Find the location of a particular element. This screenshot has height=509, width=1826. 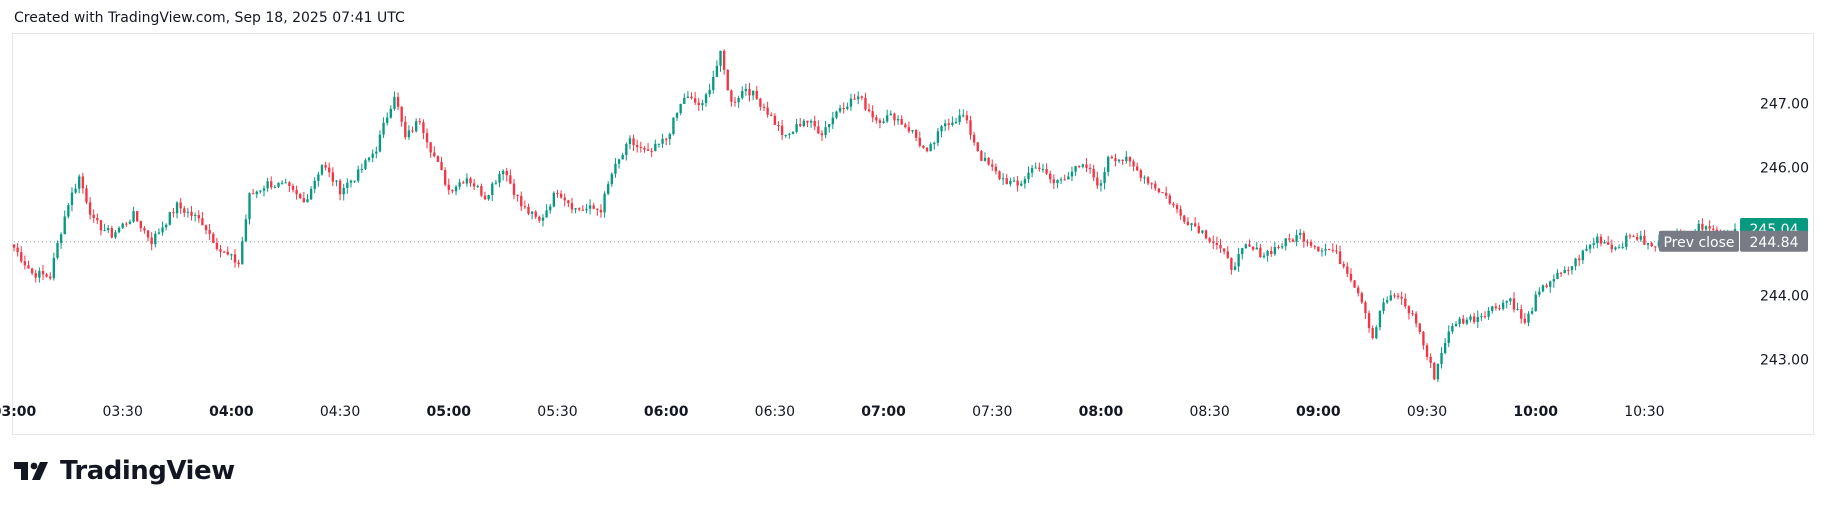

prev-close-value: 244.84 is located at coordinates (1774, 243).